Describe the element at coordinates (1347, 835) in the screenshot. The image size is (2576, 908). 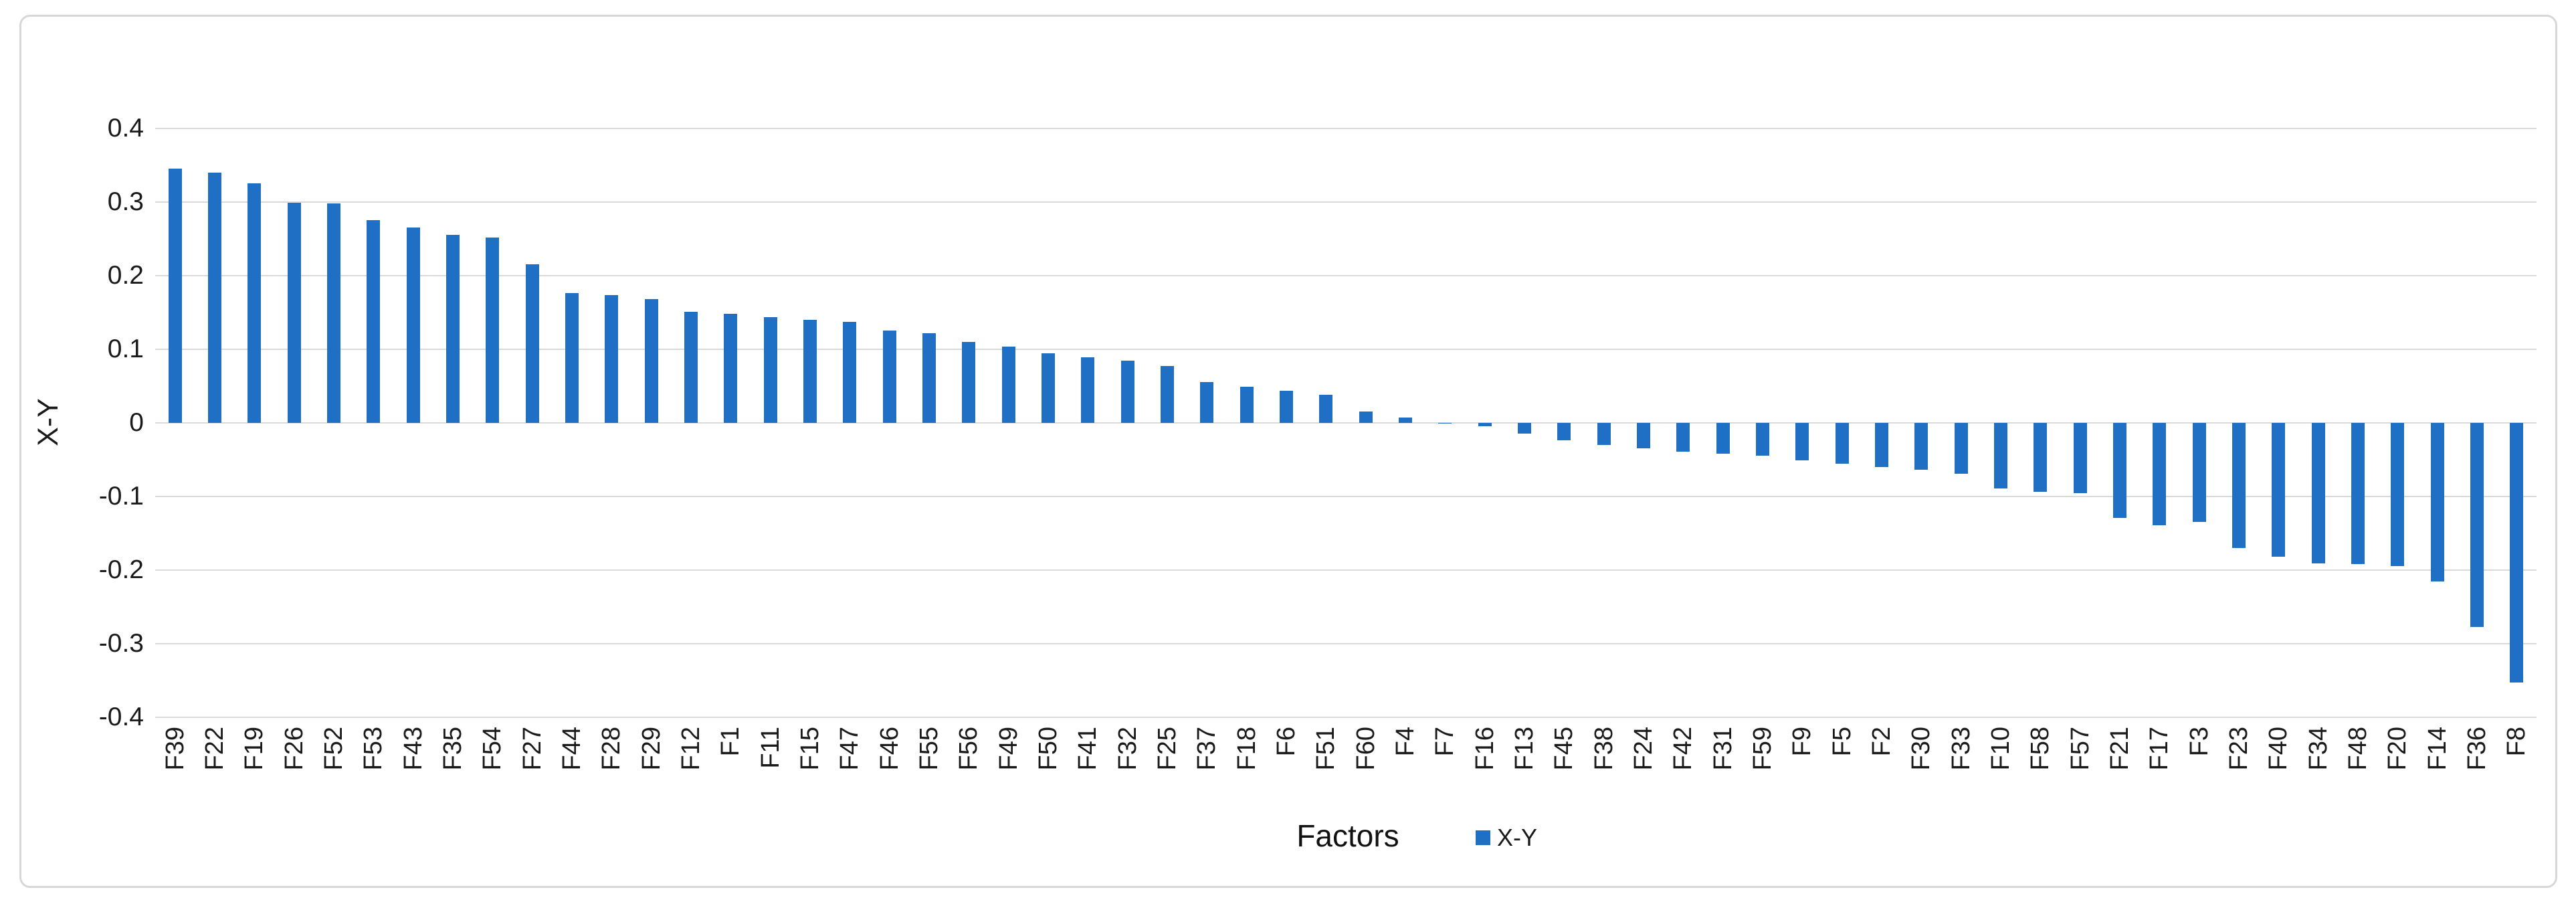
I see `x-axis-title: Factors` at that location.